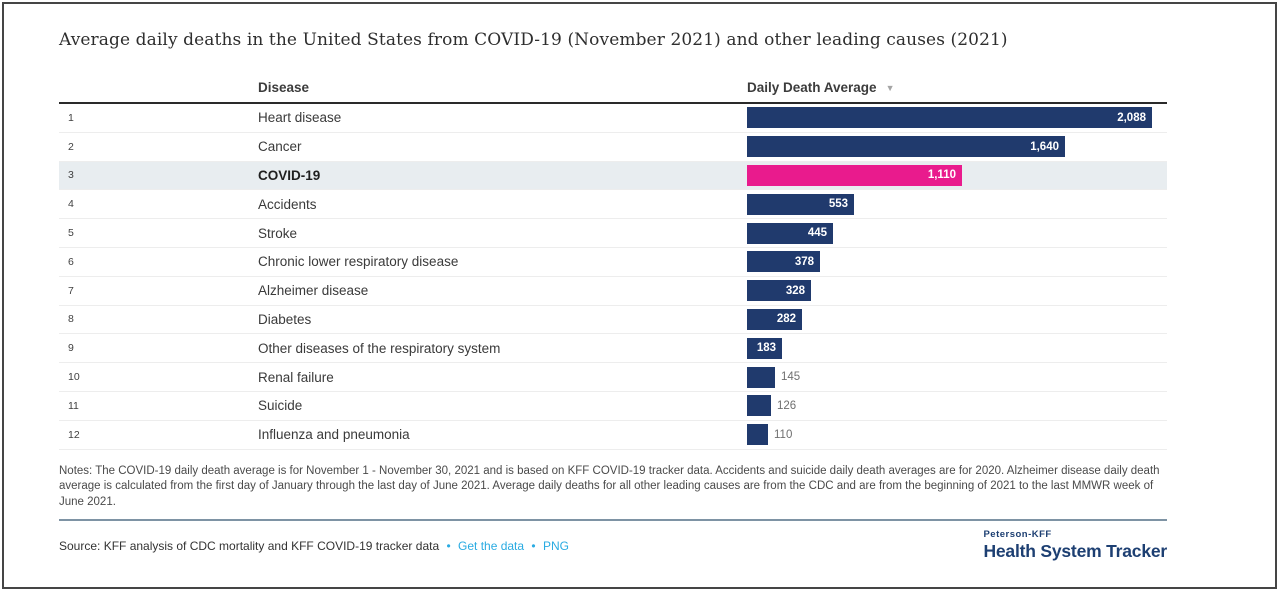  What do you see at coordinates (613, 91) in the screenshot?
I see `table-header: Disease Daily Death Average ▼` at bounding box center [613, 91].